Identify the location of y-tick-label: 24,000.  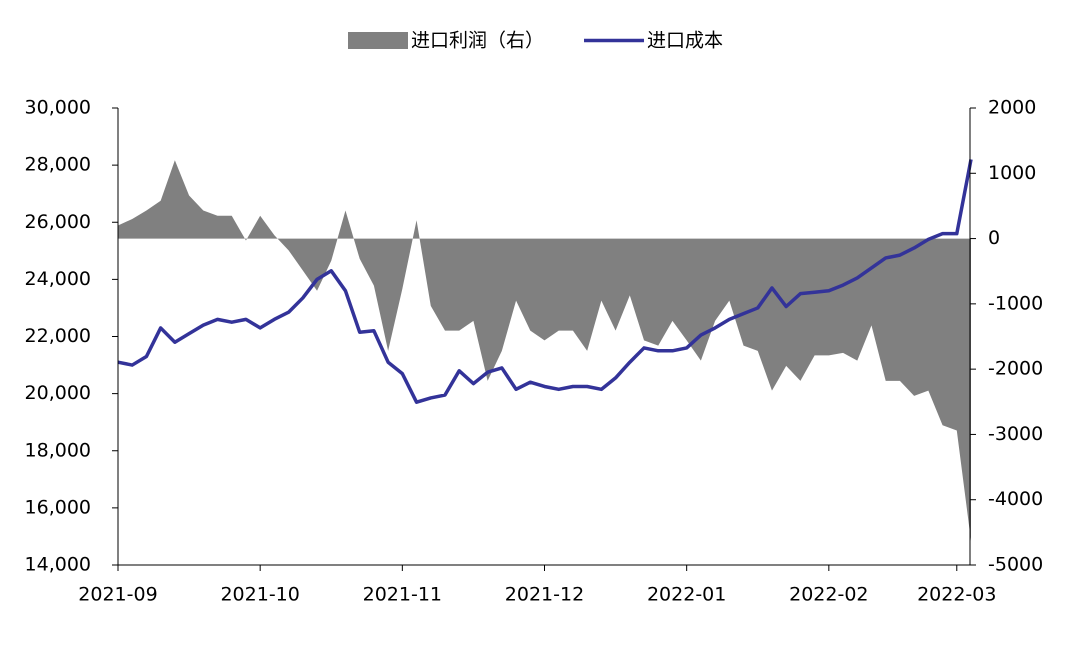
(58, 279).